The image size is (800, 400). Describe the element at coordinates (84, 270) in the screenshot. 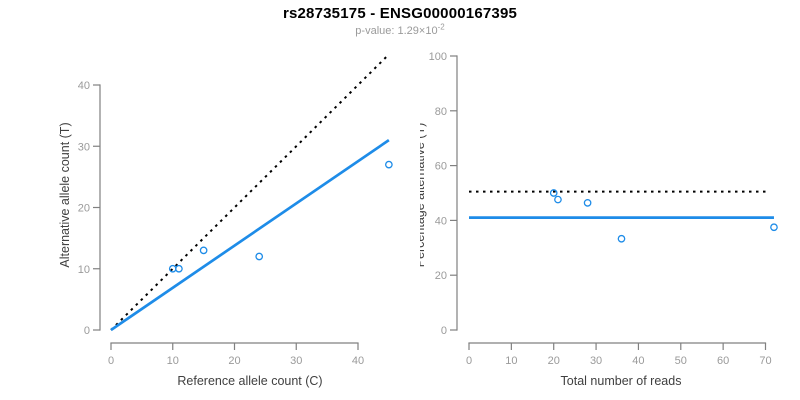

I see `y-tick-label: 10` at that location.